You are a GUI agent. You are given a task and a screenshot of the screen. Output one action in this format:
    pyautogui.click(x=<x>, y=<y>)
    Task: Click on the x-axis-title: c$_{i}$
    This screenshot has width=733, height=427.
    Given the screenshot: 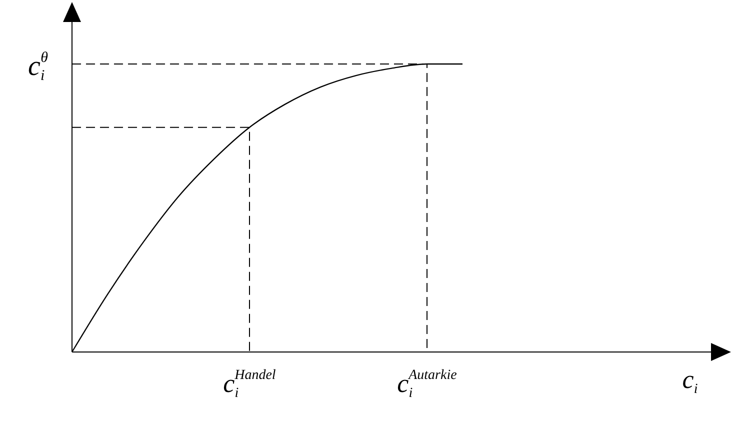 What is the action you would take?
    pyautogui.click(x=690, y=381)
    